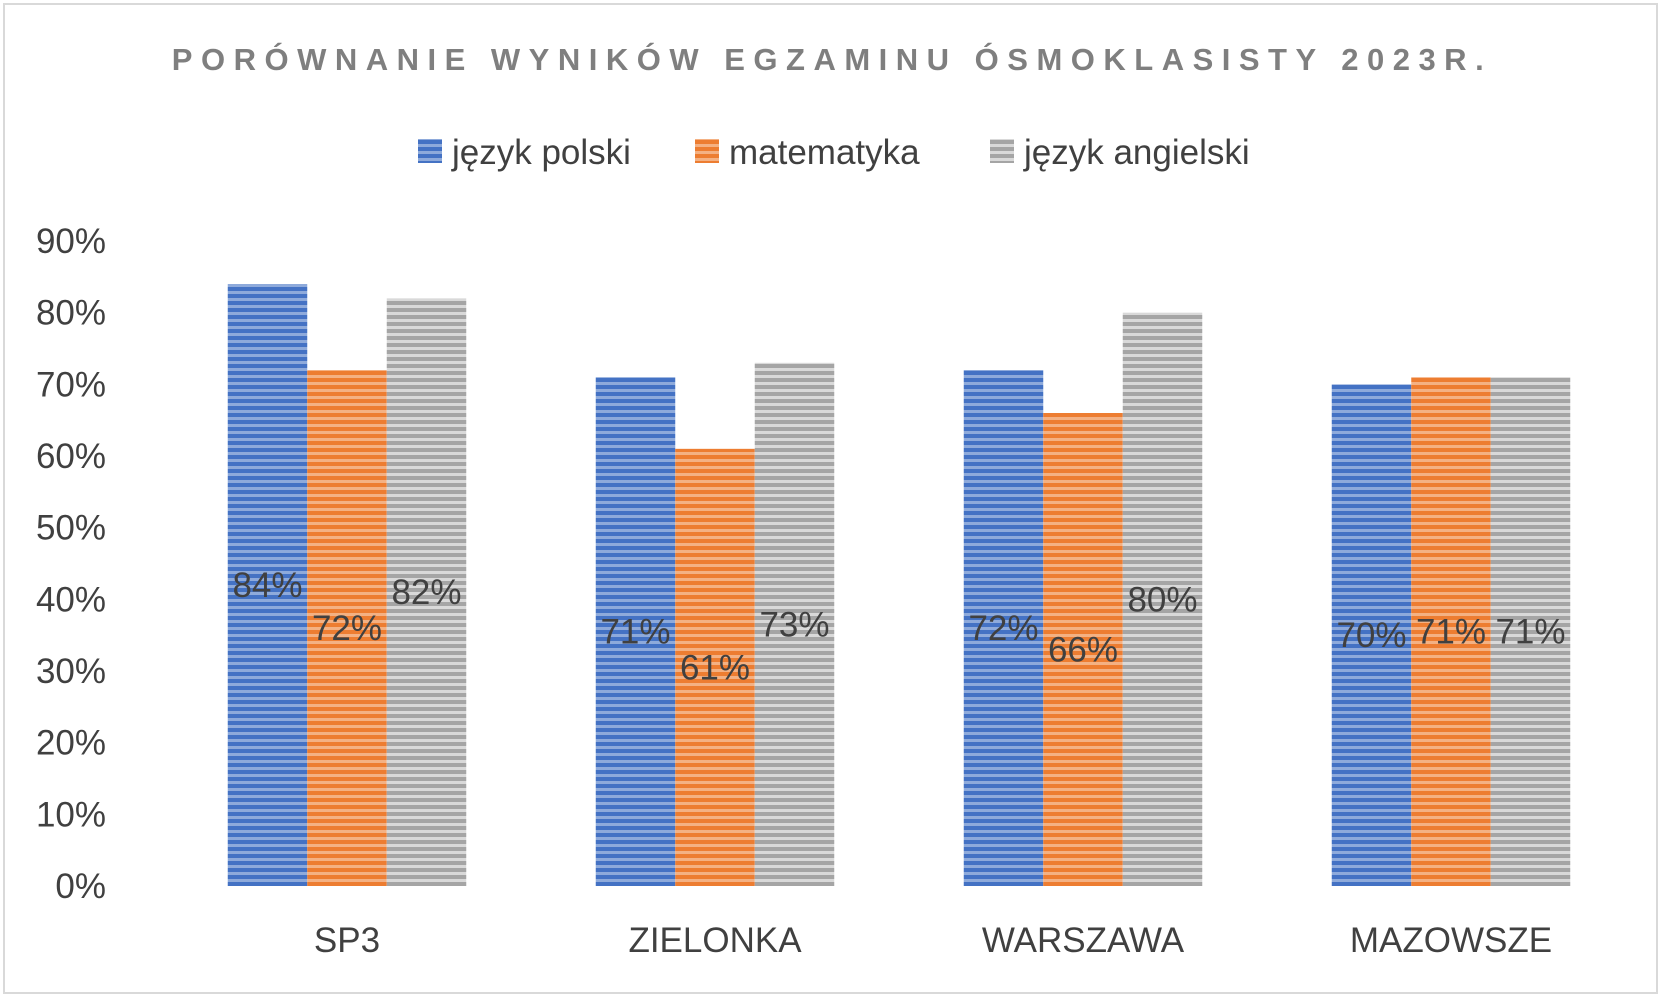  I want to click on x-axis: SP3 ZIELONKA WARSZAWA MAZOWSZE, so click(933, 940).